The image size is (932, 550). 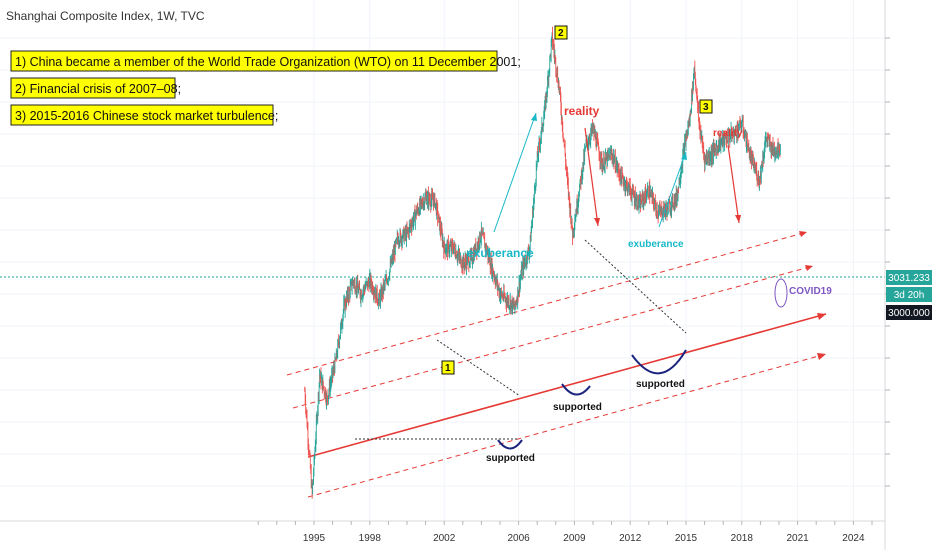 What do you see at coordinates (577, 407) in the screenshot?
I see `supported-label-2: supported` at bounding box center [577, 407].